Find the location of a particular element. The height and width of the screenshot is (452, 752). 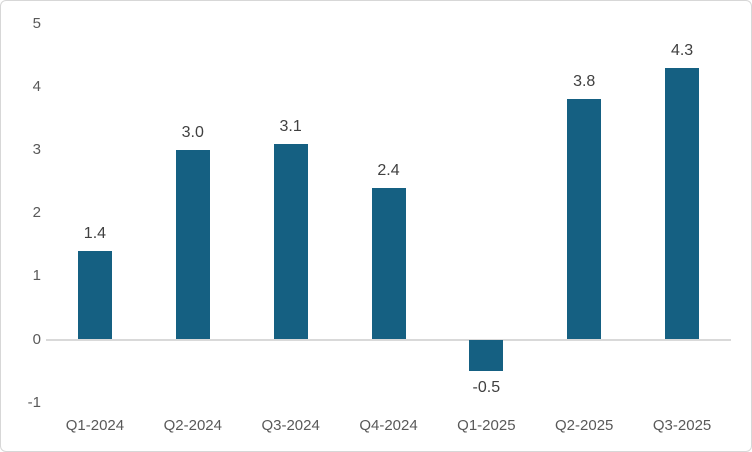

y-axis-tick-label: 1 is located at coordinates (36, 276).